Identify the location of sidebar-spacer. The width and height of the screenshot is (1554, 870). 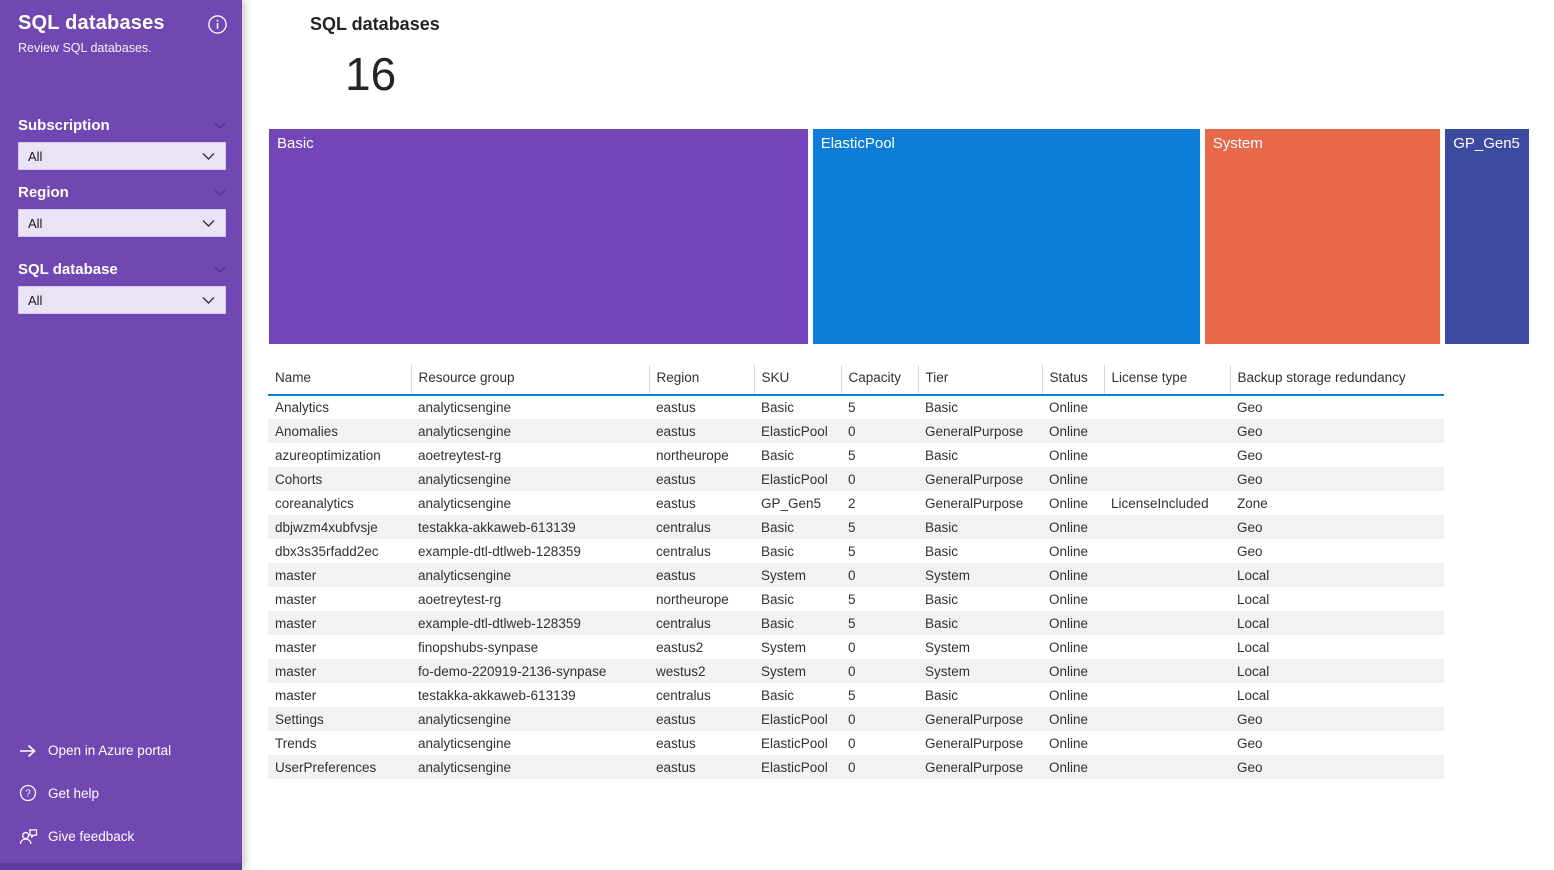
(121, 522).